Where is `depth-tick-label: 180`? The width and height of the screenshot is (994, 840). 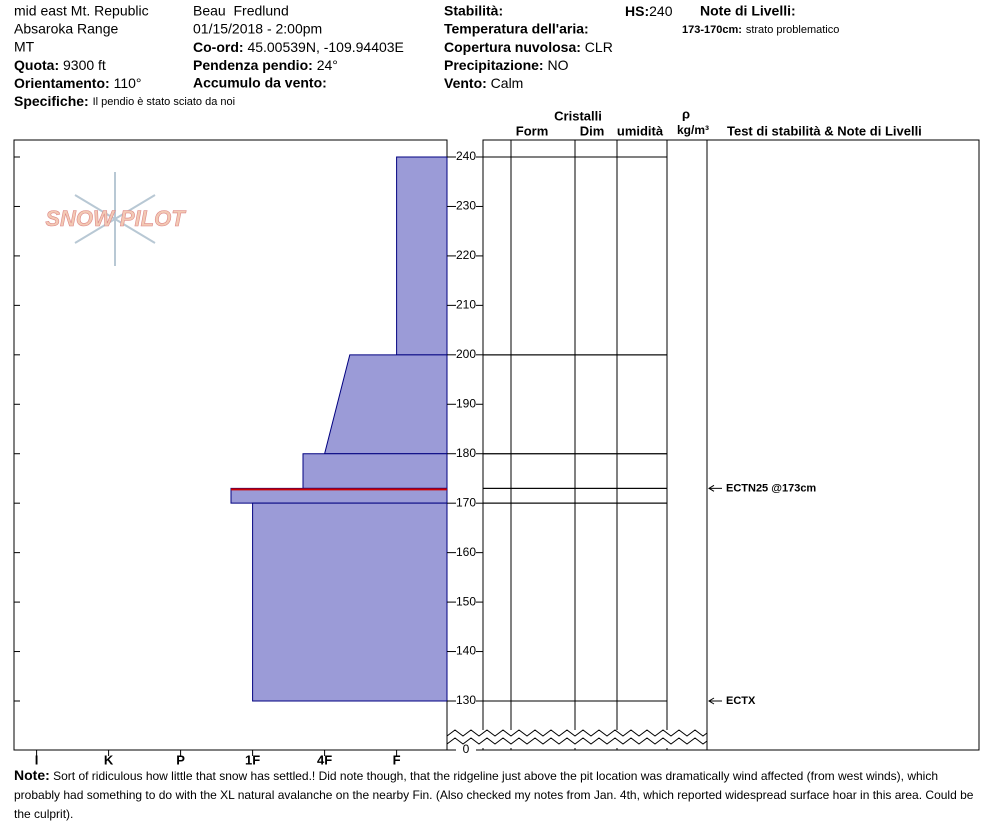
depth-tick-label: 180 is located at coordinates (466, 453).